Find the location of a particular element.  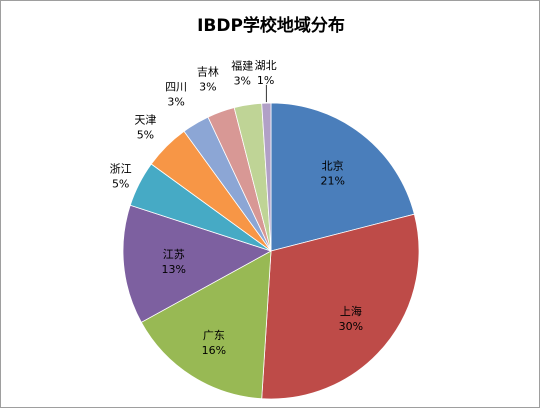

slice-category-label: 上海 is located at coordinates (351, 311).